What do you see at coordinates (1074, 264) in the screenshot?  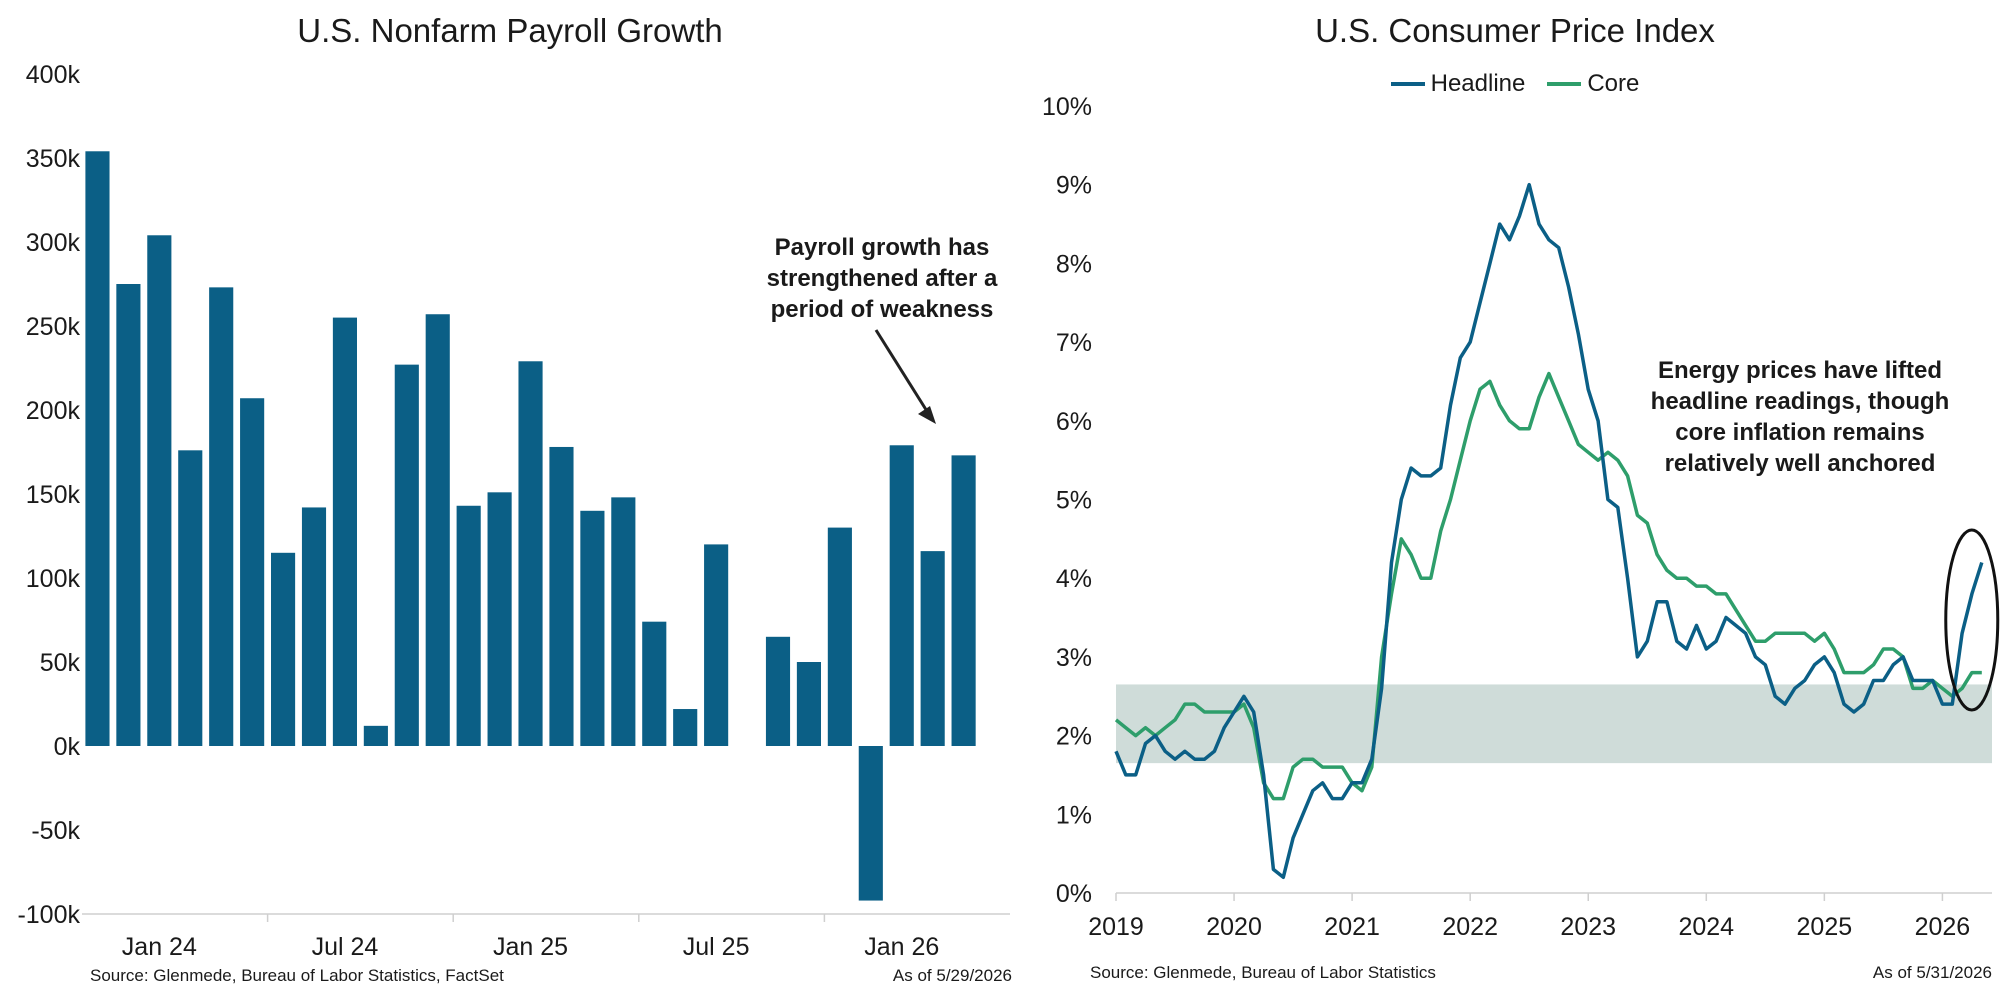 I see `y-tick-label: 8%` at bounding box center [1074, 264].